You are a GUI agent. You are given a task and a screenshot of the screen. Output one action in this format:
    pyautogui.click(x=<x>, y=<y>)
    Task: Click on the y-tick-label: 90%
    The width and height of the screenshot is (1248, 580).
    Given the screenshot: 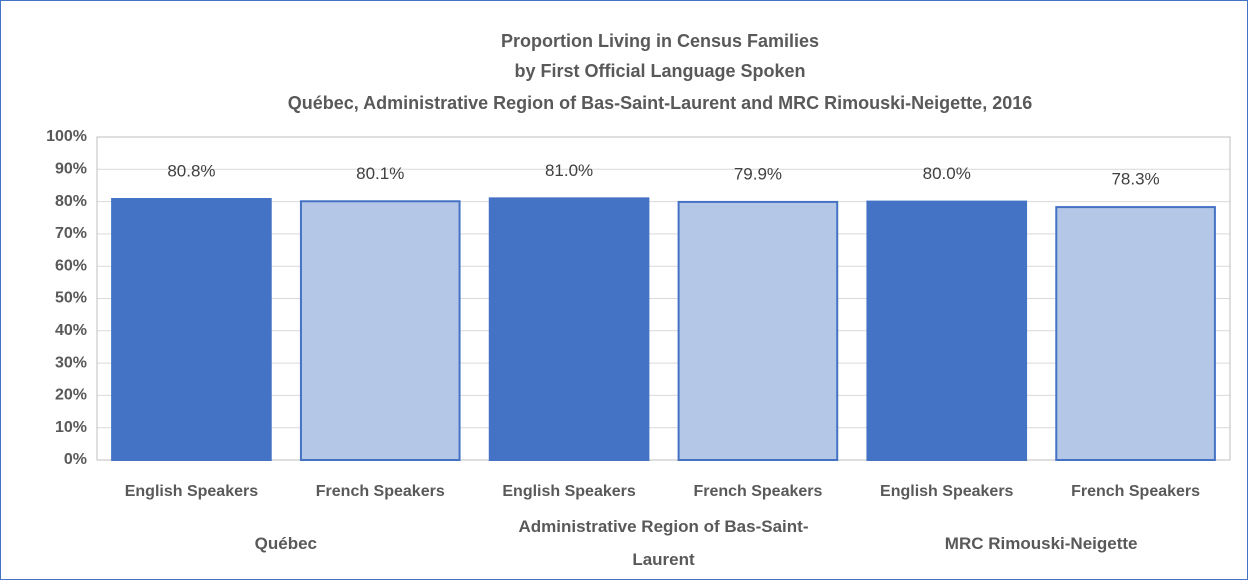 What is the action you would take?
    pyautogui.click(x=71, y=169)
    